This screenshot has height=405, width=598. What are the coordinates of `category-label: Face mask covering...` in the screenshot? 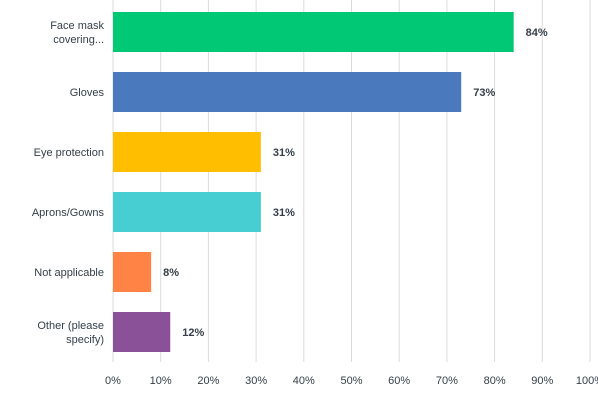 It's located at (77, 33).